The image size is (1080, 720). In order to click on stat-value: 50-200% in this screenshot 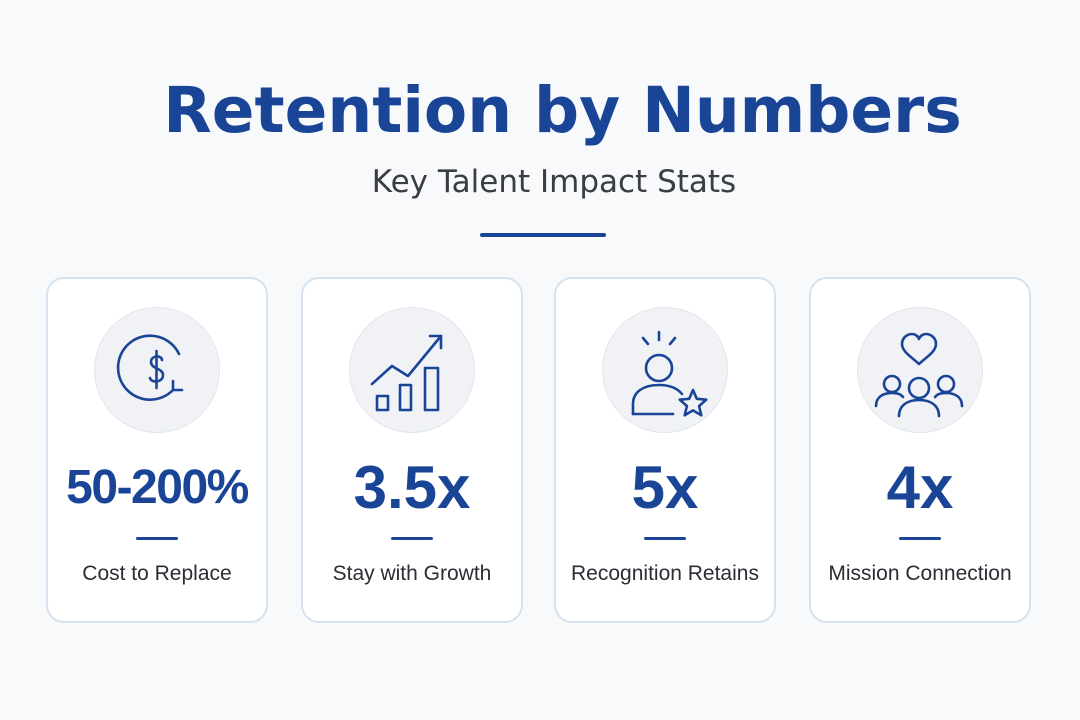, I will do `click(157, 487)`.